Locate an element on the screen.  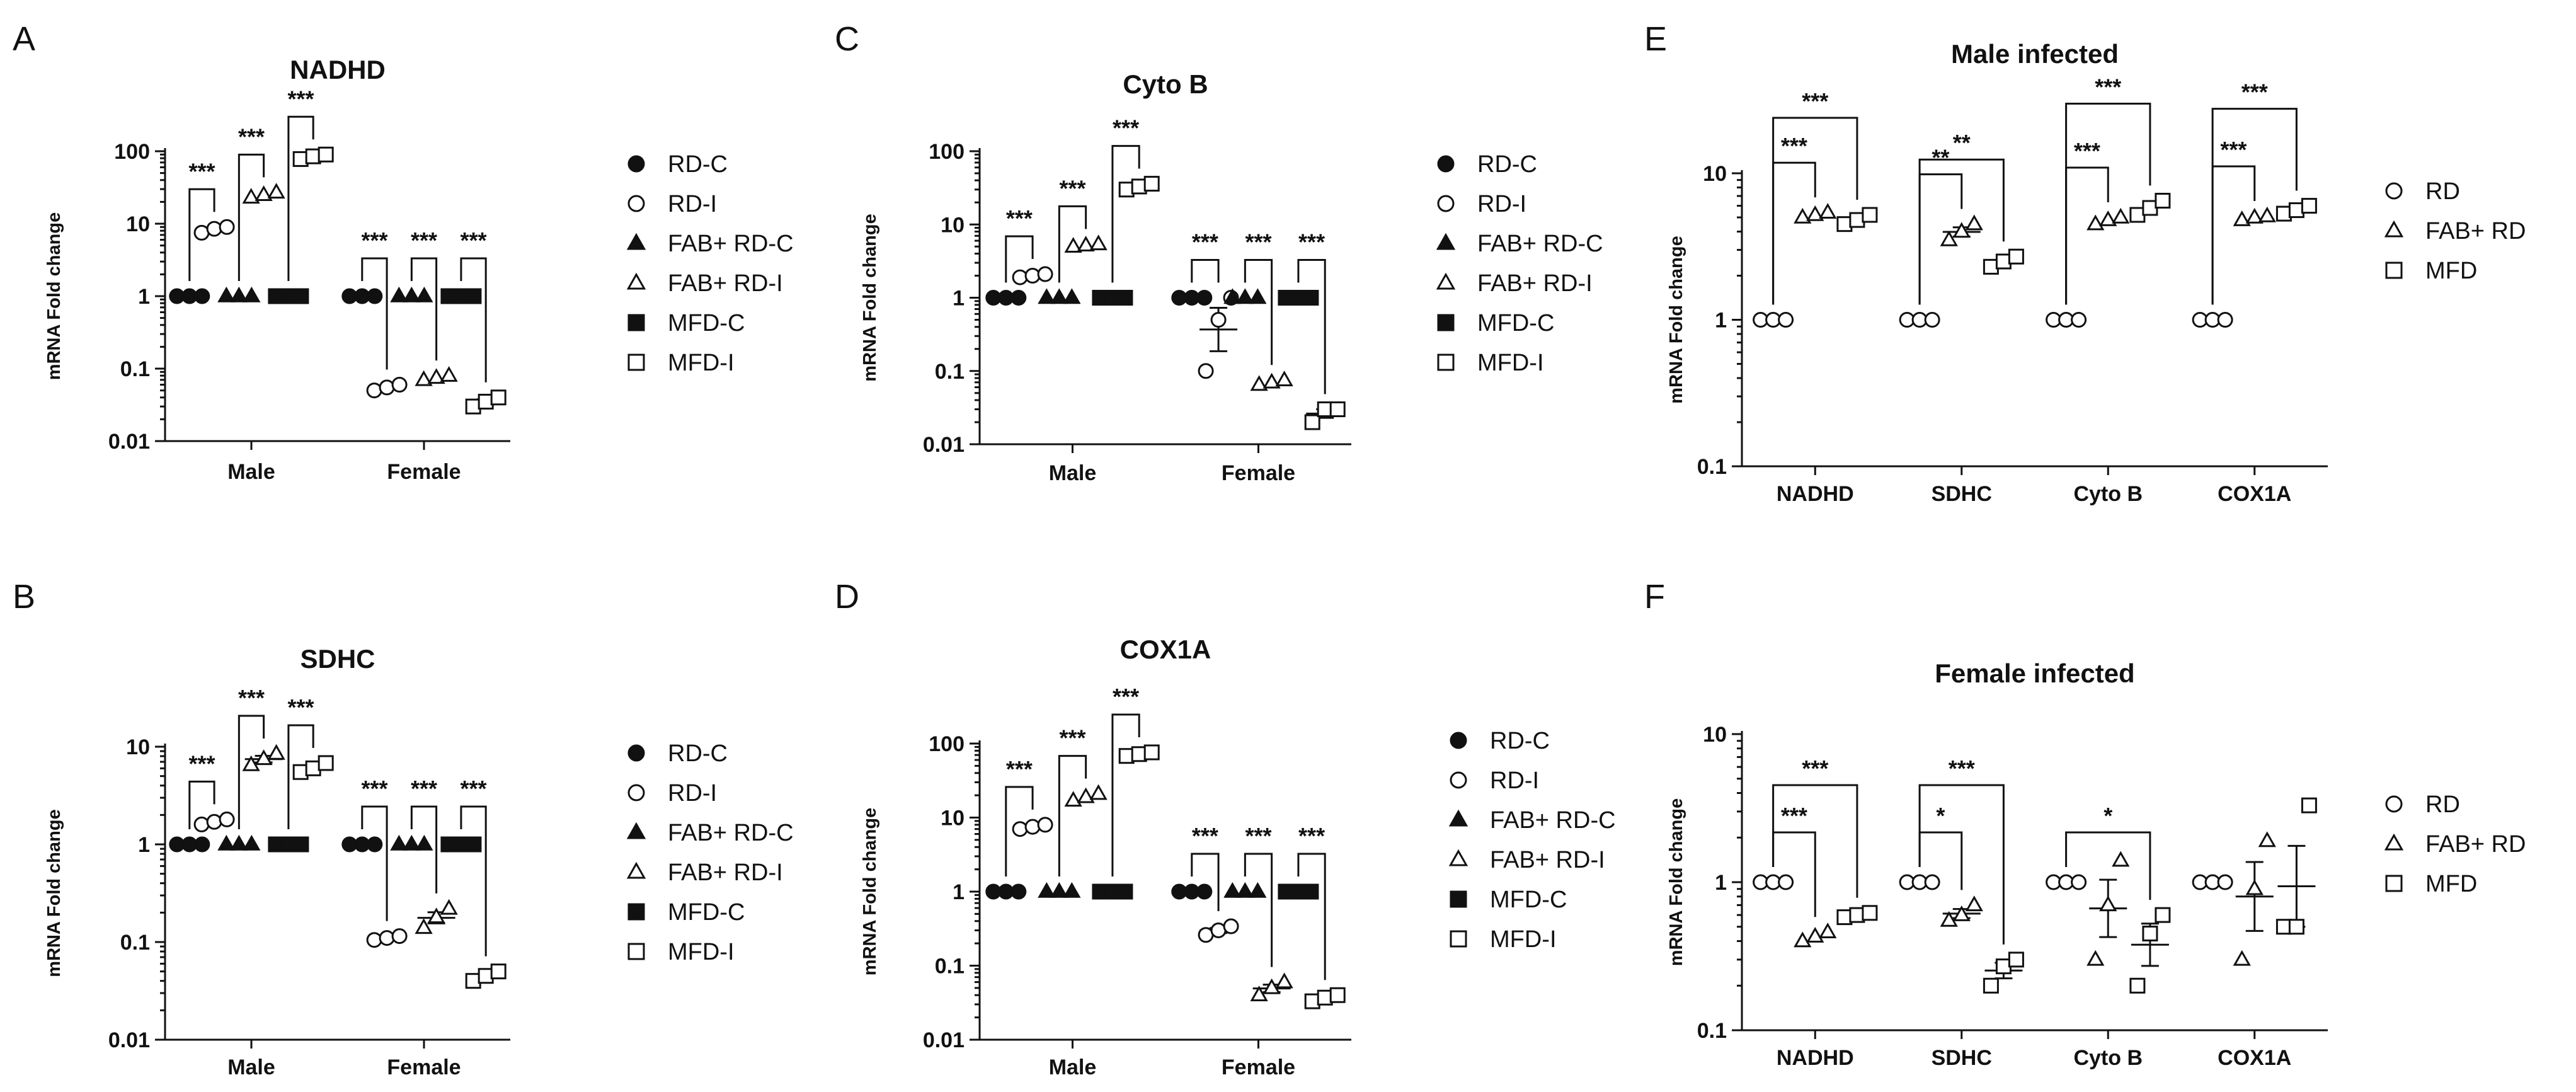
y-tick-label: 1 is located at coordinates (1721, 321).